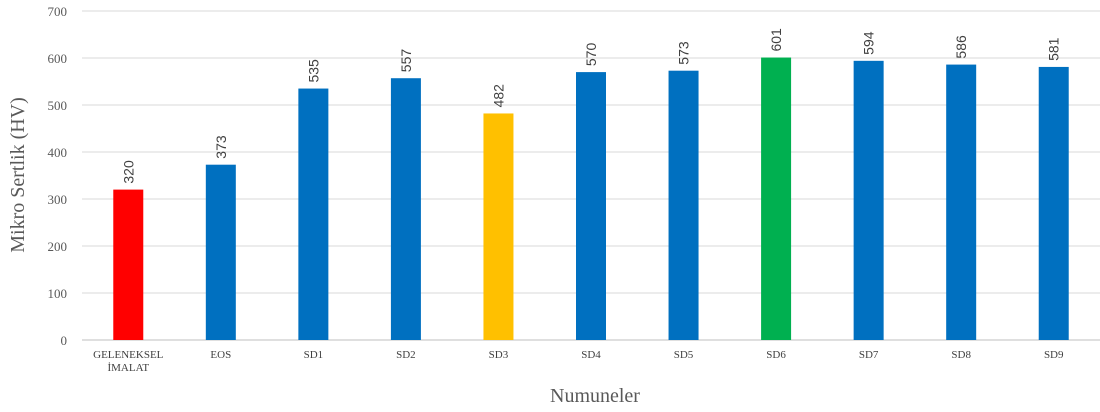 This screenshot has width=1100, height=412. I want to click on x-tick-label: SD9, so click(1054, 355).